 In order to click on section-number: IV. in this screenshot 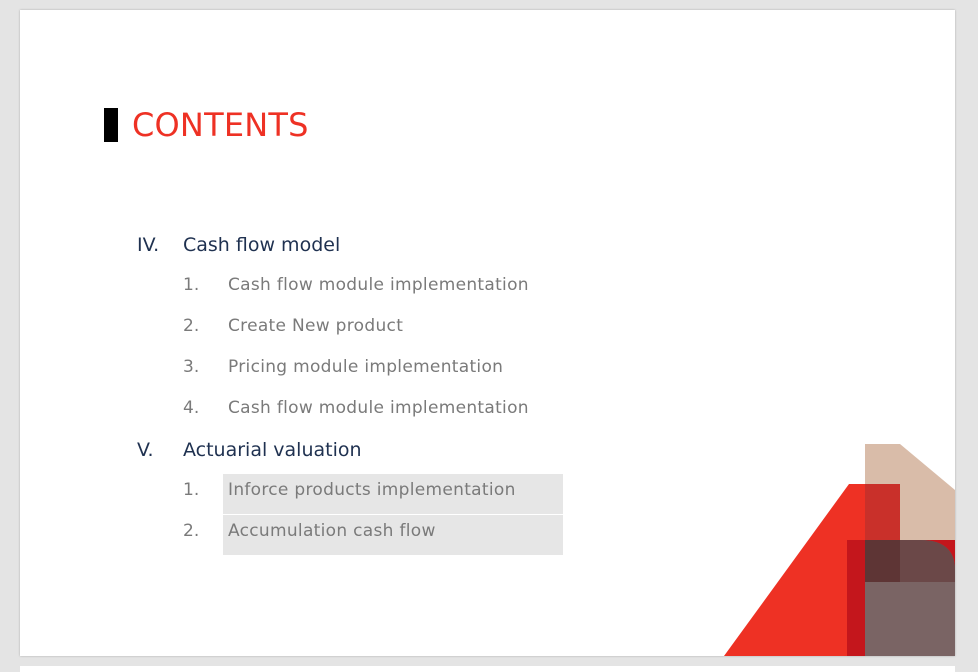, I will do `click(148, 245)`.